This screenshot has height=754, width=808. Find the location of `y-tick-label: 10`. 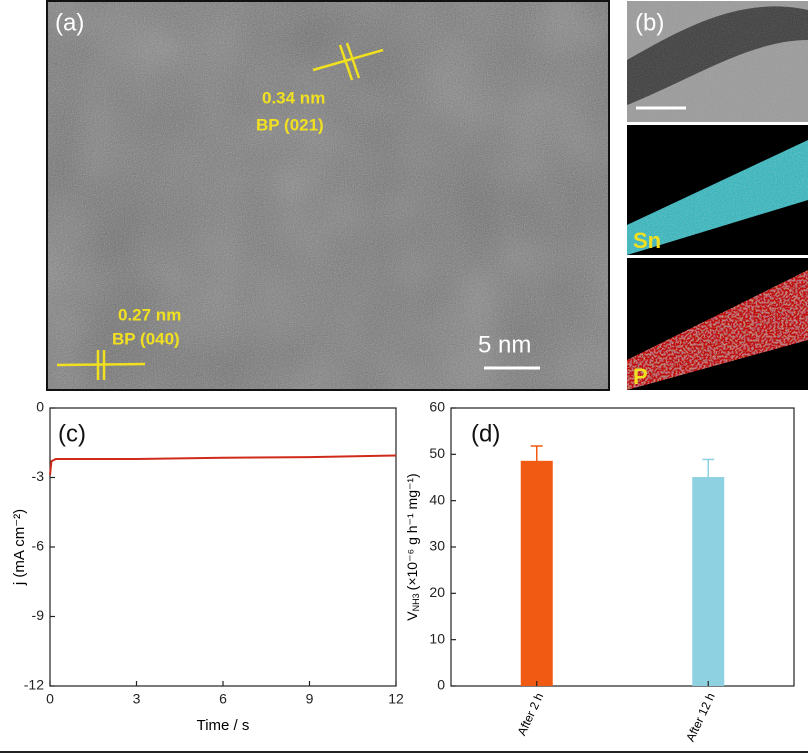

y-tick-label: 10 is located at coordinates (437, 638).